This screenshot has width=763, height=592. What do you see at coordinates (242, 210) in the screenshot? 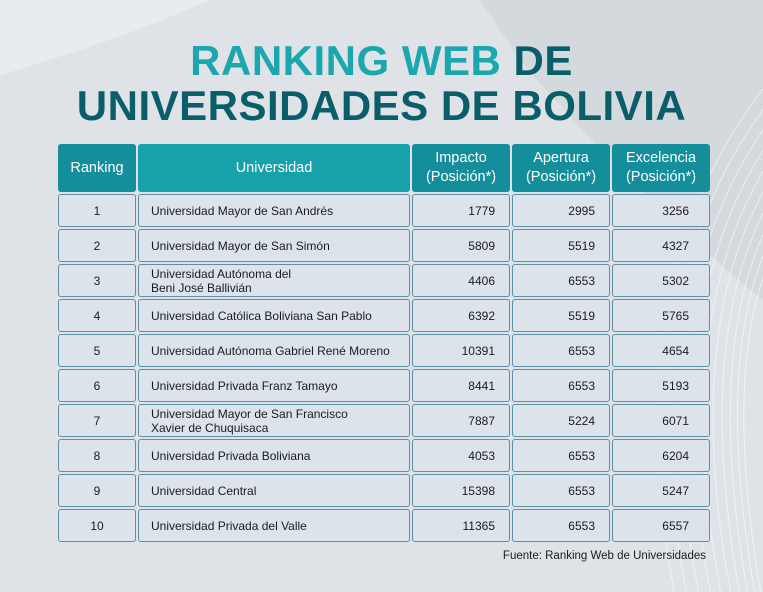
I see `universidad-name-line: Universidad Mayor de San Andrés` at bounding box center [242, 210].